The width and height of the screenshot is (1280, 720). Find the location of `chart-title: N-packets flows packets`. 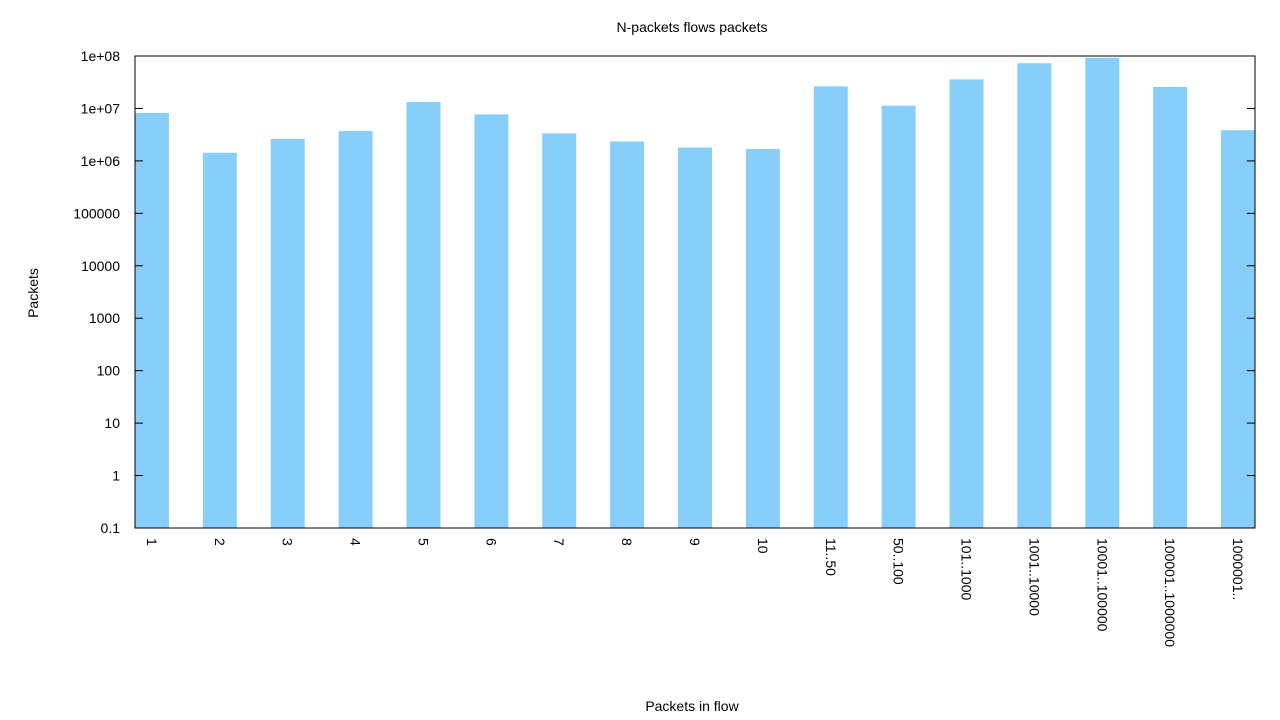

chart-title: N-packets flows packets is located at coordinates (692, 27).